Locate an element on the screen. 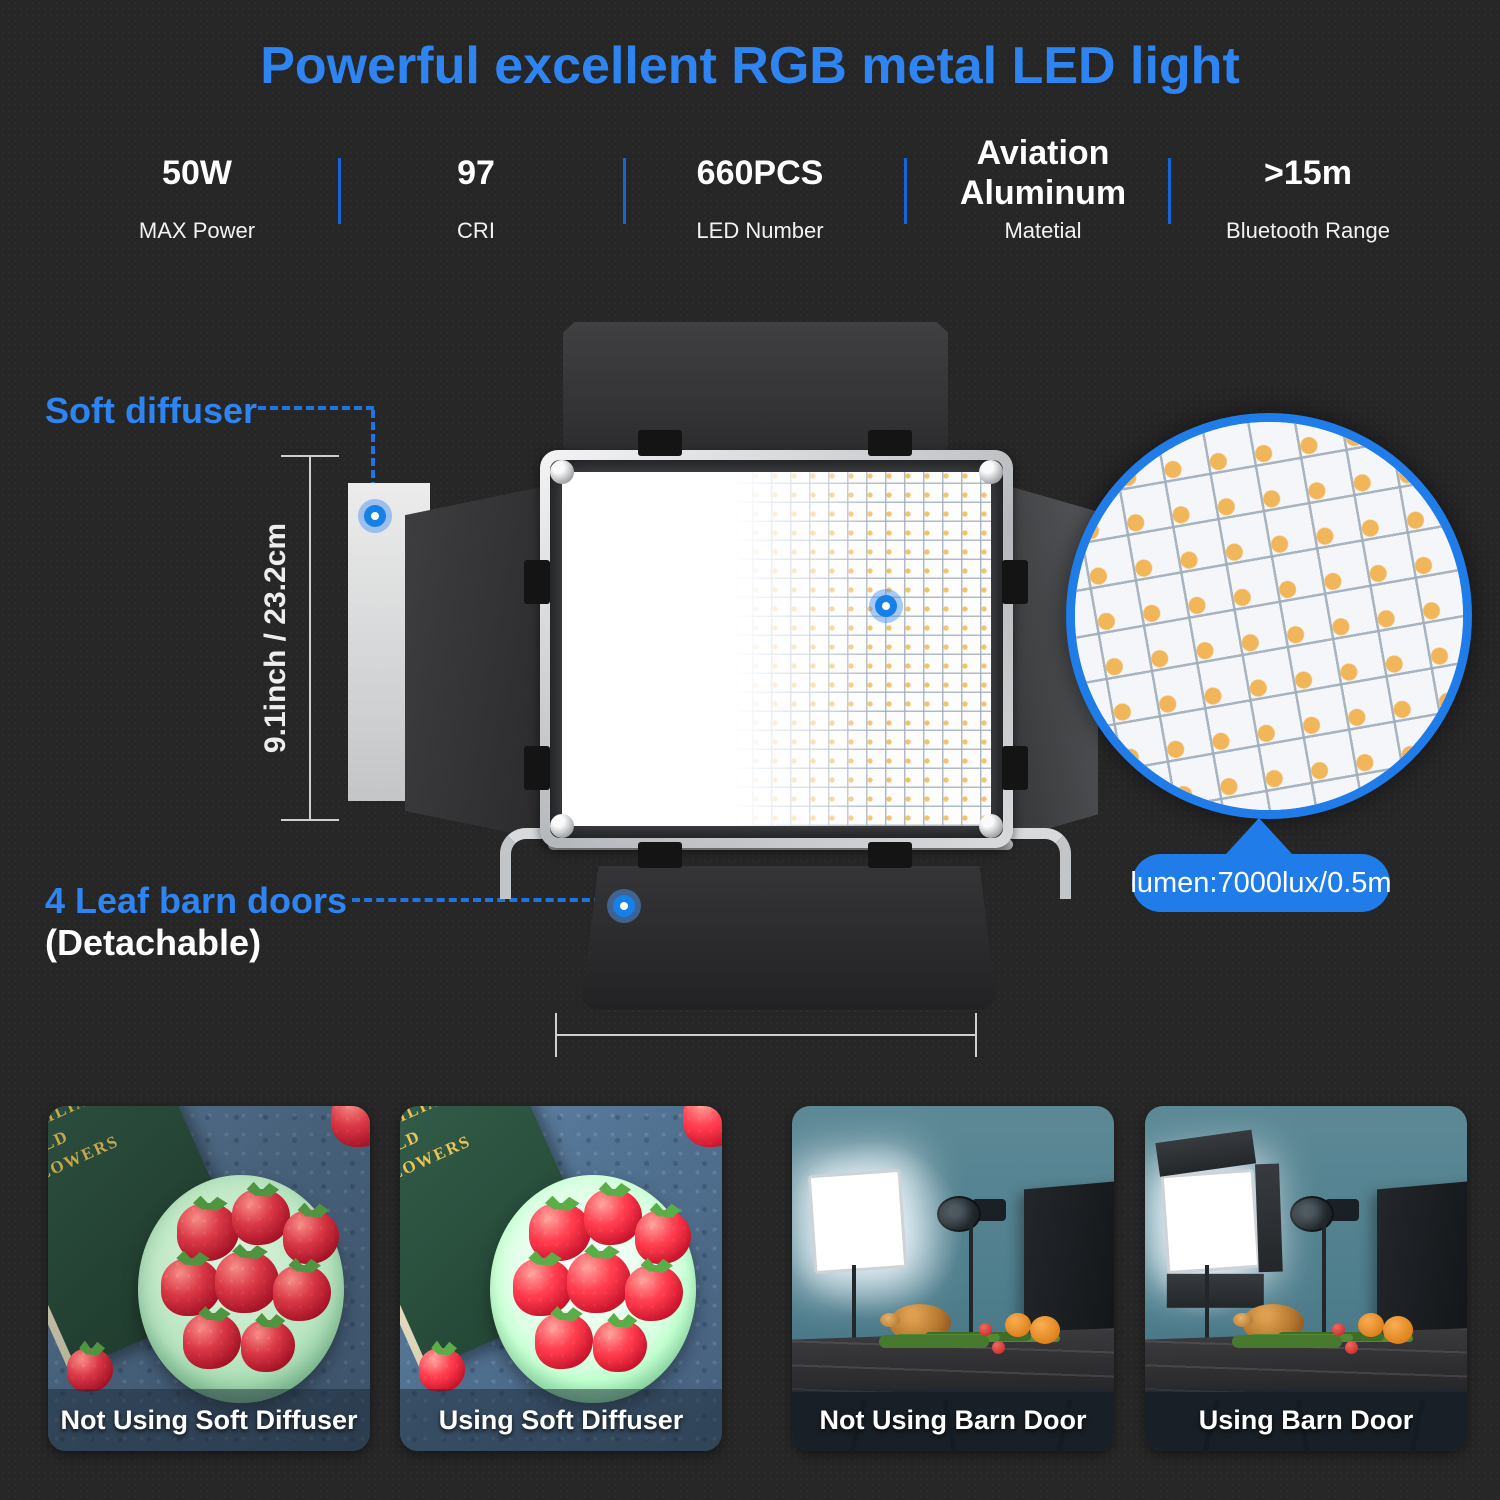  spec-item-bluetooth-range: >15m Bluetooth Range is located at coordinates (1308, 188).